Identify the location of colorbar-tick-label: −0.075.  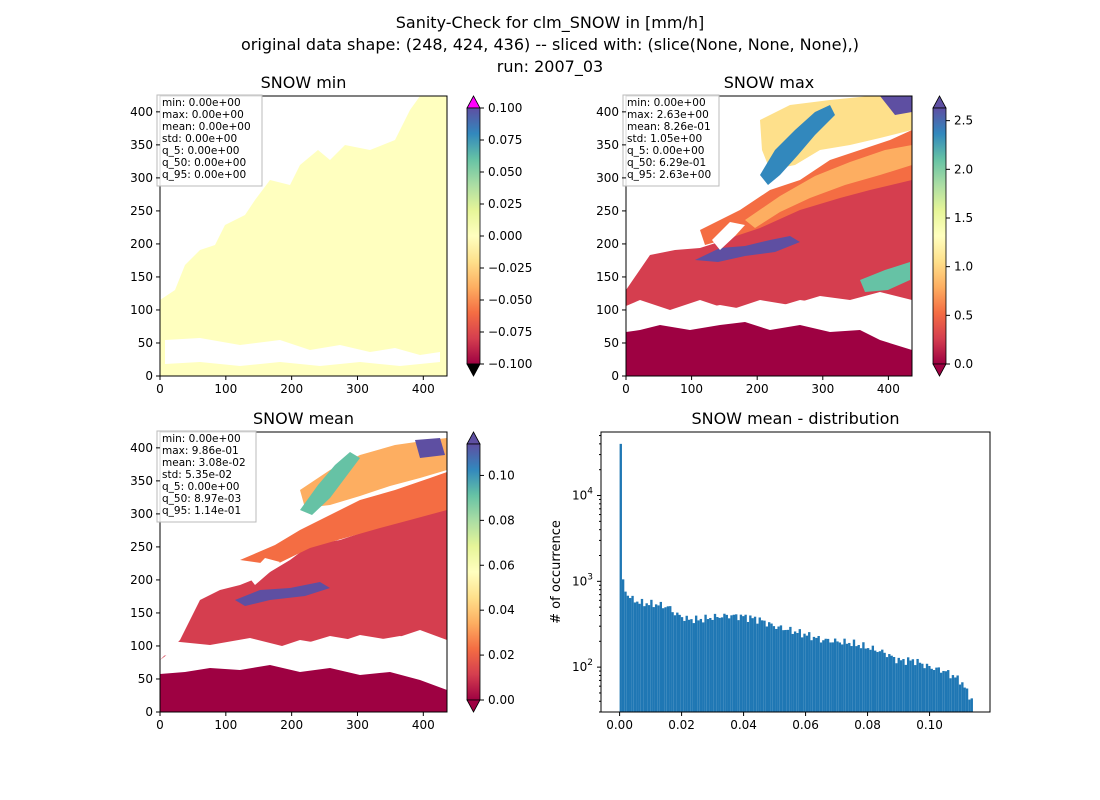
(510, 332).